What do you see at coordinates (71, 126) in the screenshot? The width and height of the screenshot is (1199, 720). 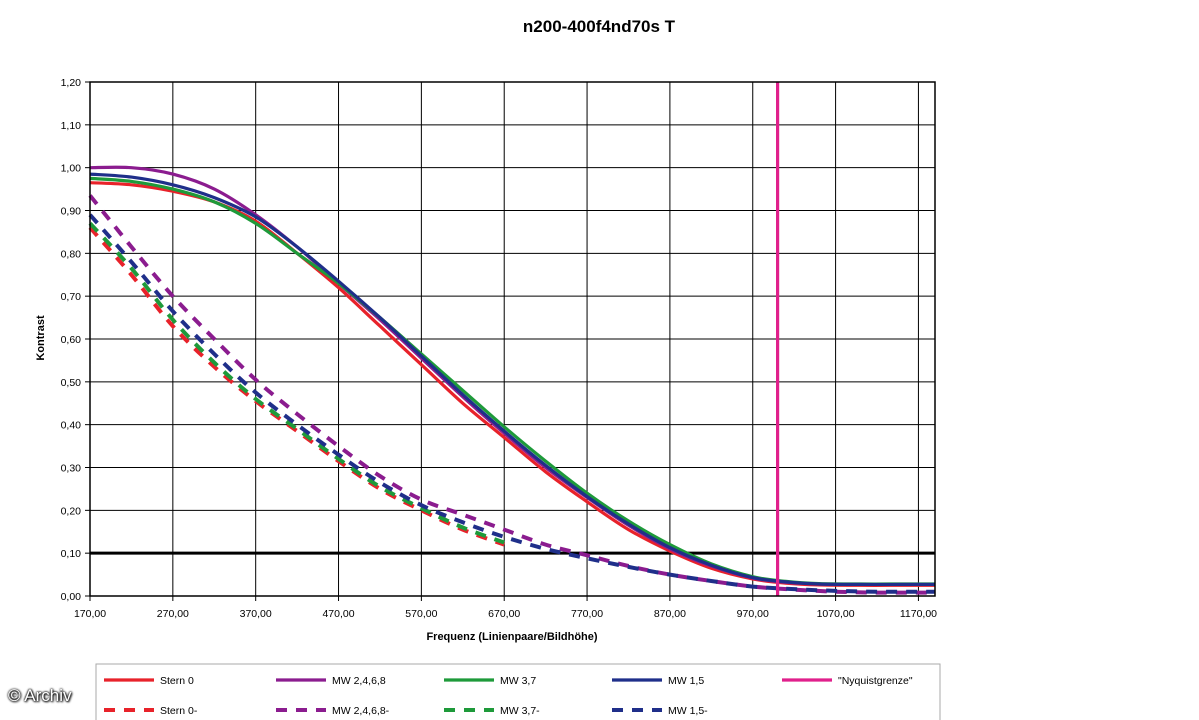 I see `y-tick-label: 1,10` at bounding box center [71, 126].